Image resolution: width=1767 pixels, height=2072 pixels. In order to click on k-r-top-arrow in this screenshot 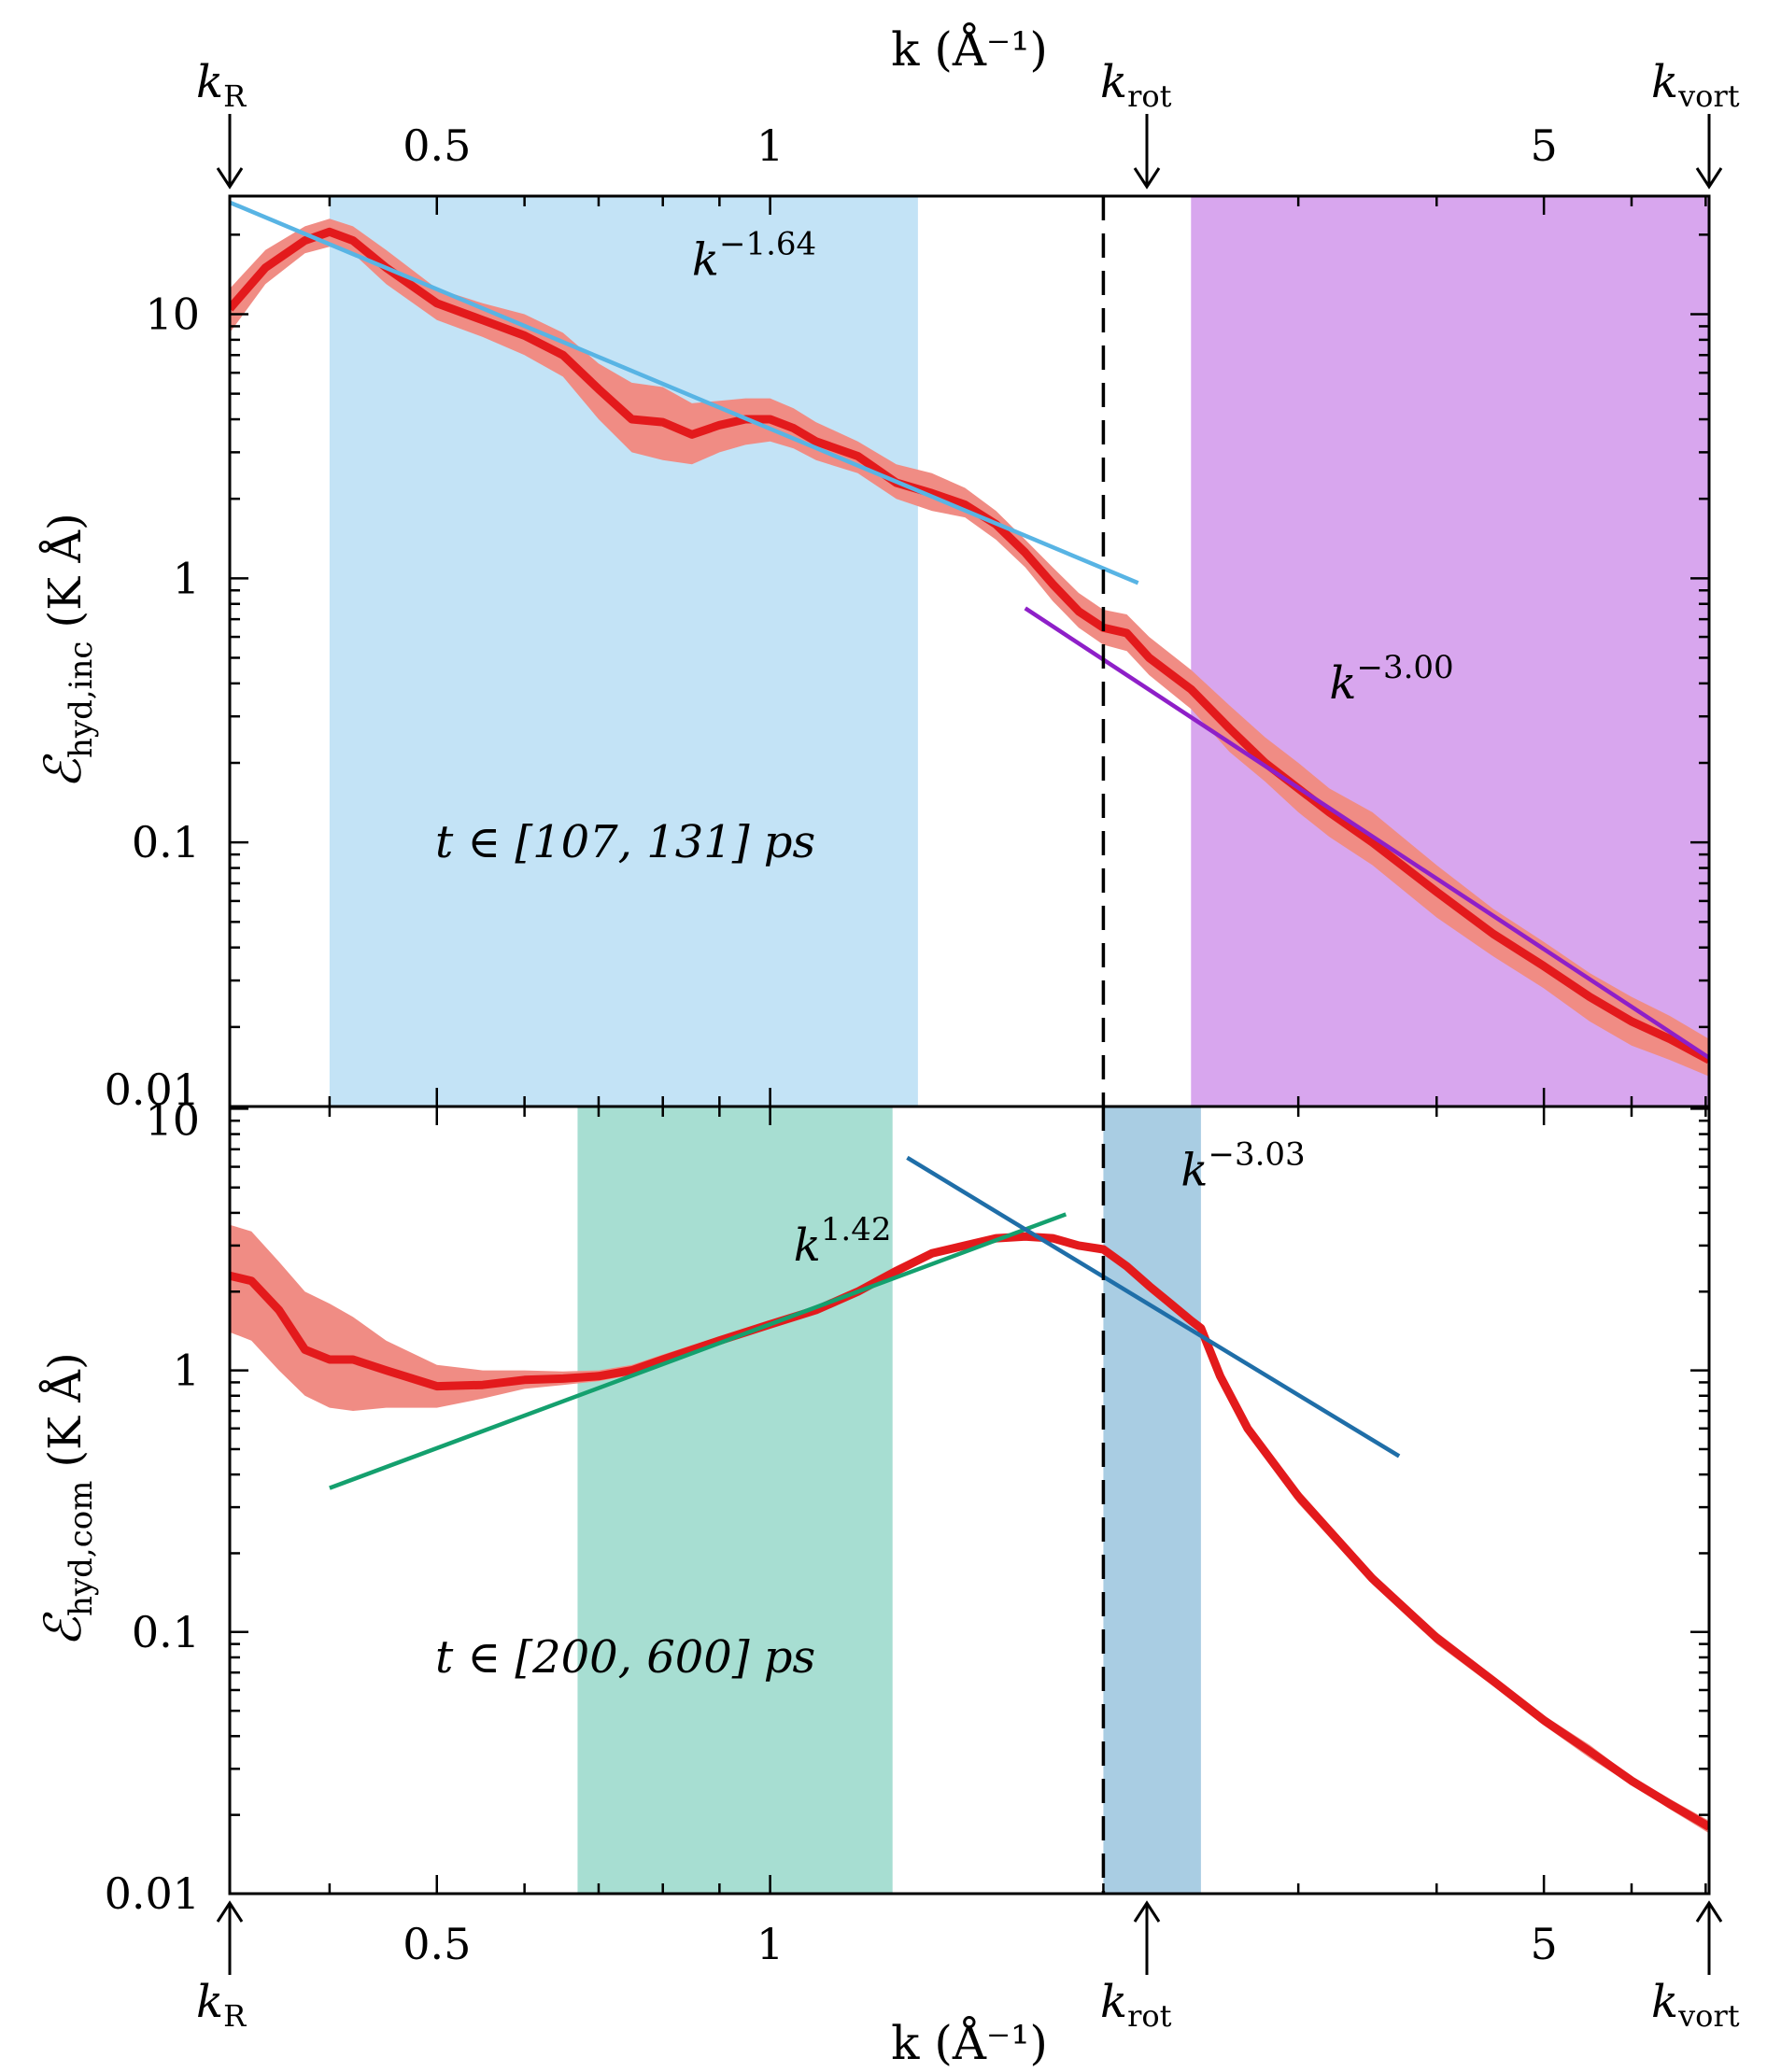, I will do `click(230, 152)`.